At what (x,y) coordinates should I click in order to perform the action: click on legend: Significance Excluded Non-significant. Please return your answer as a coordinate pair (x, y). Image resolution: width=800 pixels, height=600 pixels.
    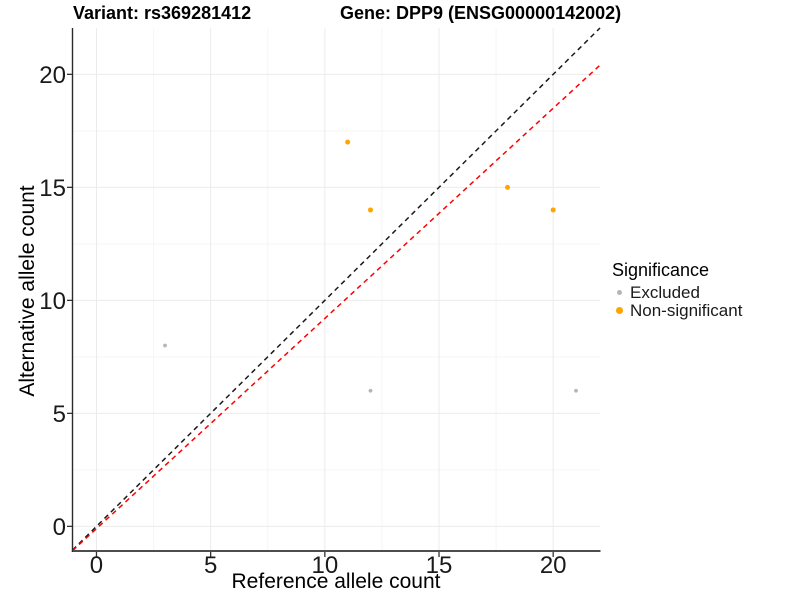
    Looking at the image, I should click on (677, 290).